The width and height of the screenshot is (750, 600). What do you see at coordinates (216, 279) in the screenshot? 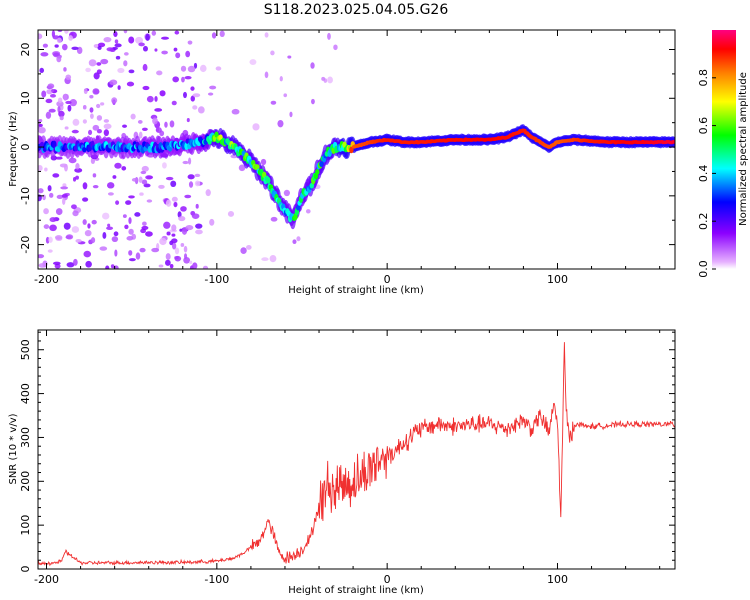
I see `spectrogram-x-tick-label: -100` at bounding box center [216, 279].